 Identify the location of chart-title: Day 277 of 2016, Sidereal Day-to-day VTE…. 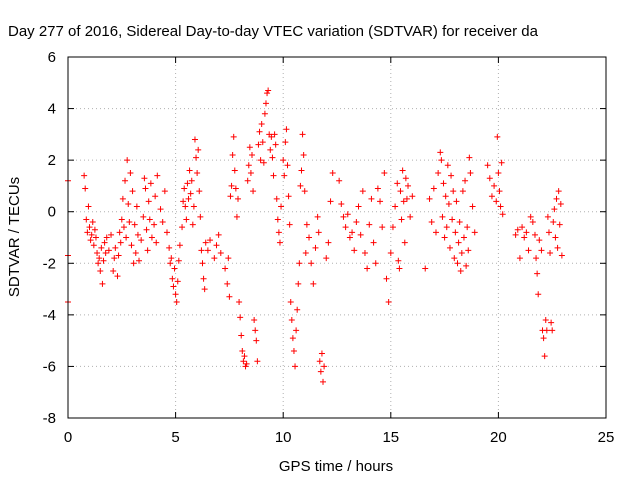
(273, 31).